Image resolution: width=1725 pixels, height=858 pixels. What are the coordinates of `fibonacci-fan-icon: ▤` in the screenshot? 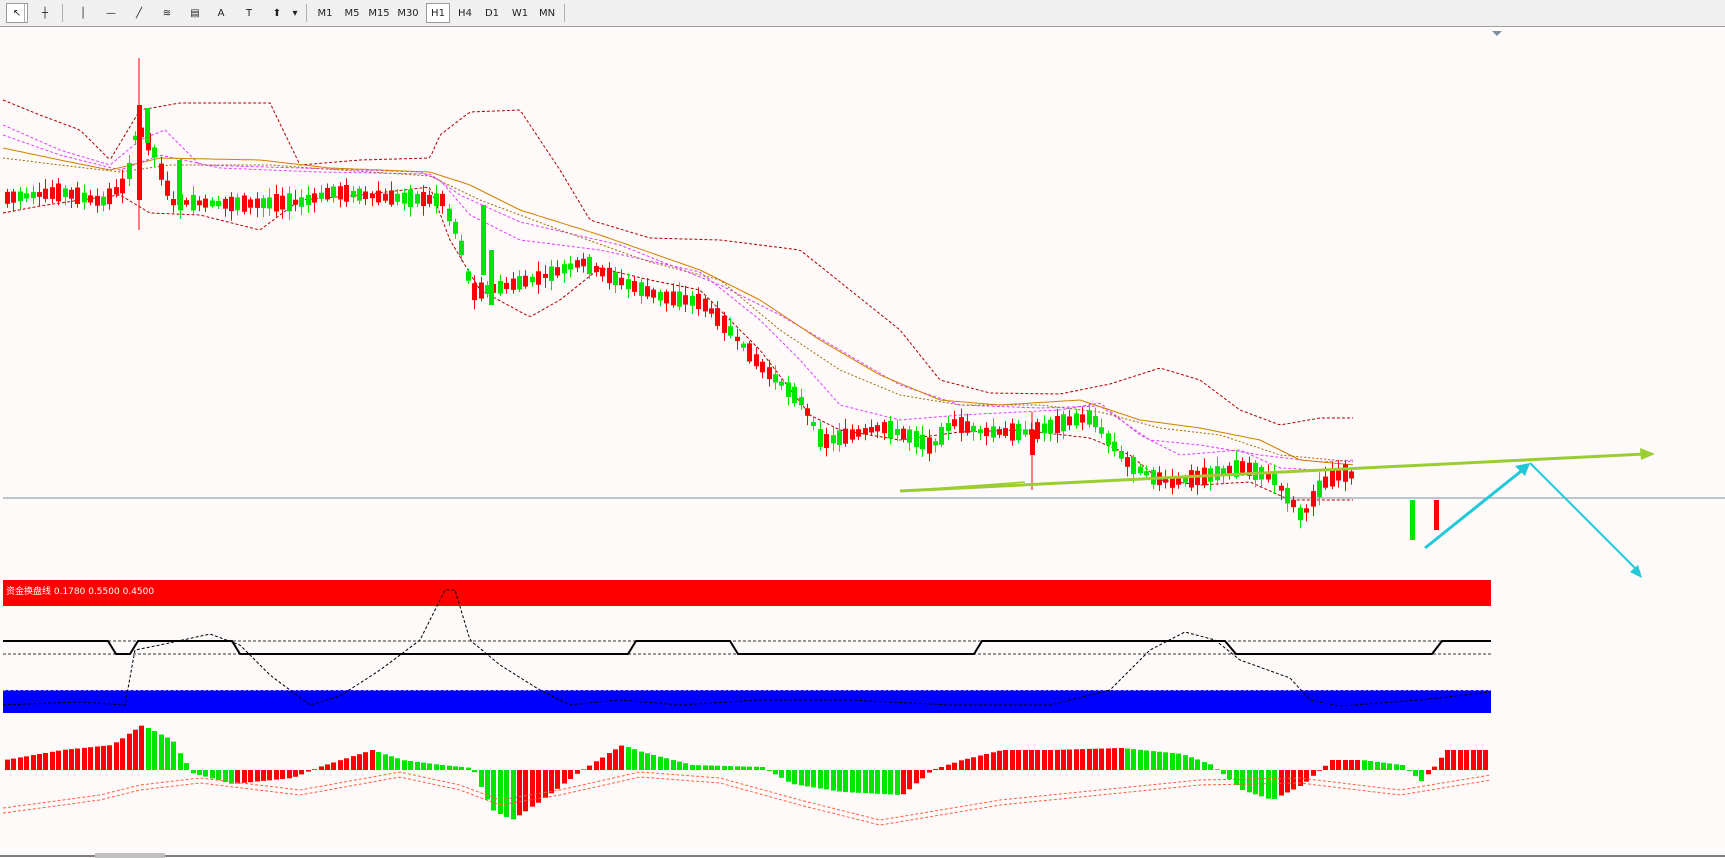 It's located at (195, 13).